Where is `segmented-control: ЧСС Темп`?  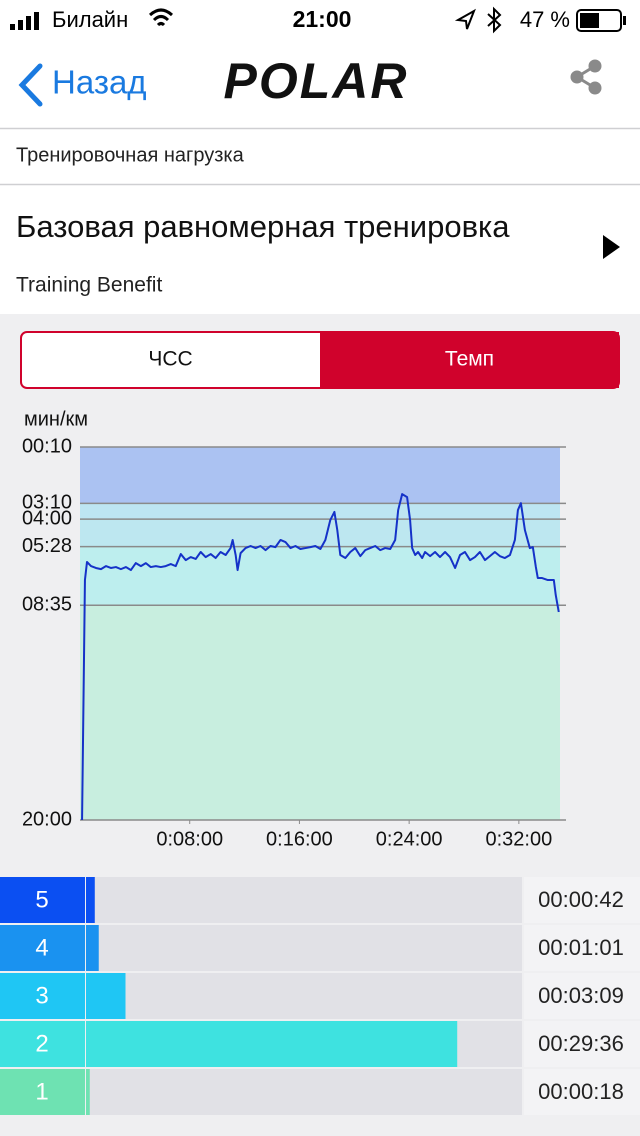
segmented-control: ЧСС Темп is located at coordinates (320, 360).